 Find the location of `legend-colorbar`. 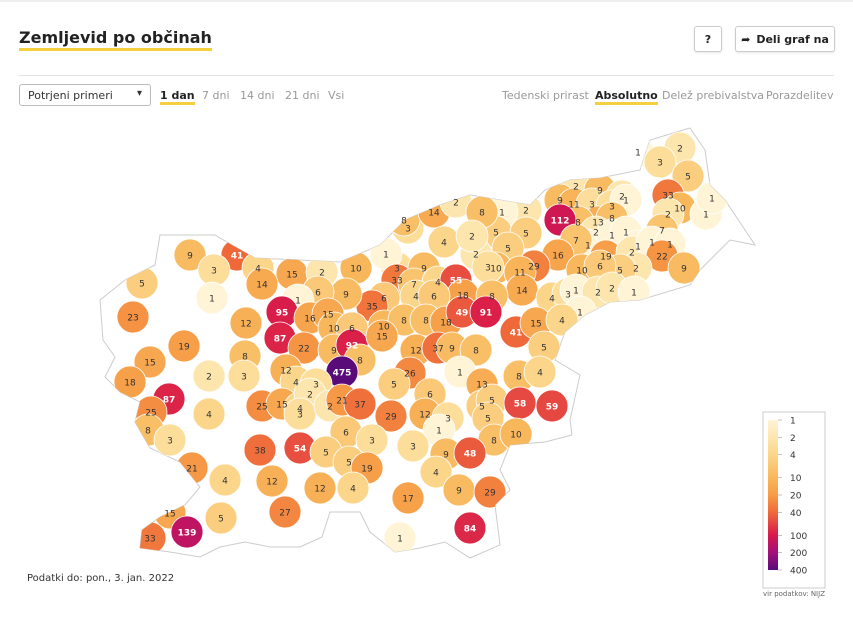

legend-colorbar is located at coordinates (773, 495).